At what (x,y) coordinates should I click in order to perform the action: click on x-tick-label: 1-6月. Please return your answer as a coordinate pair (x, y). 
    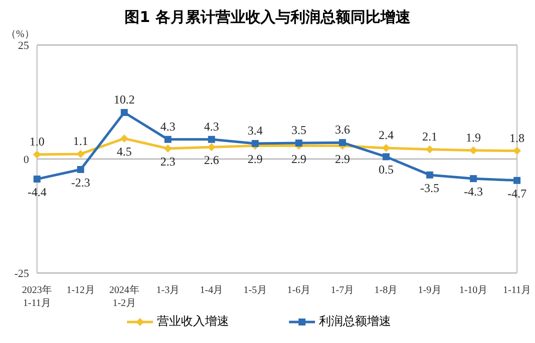
    Looking at the image, I should click on (298, 290).